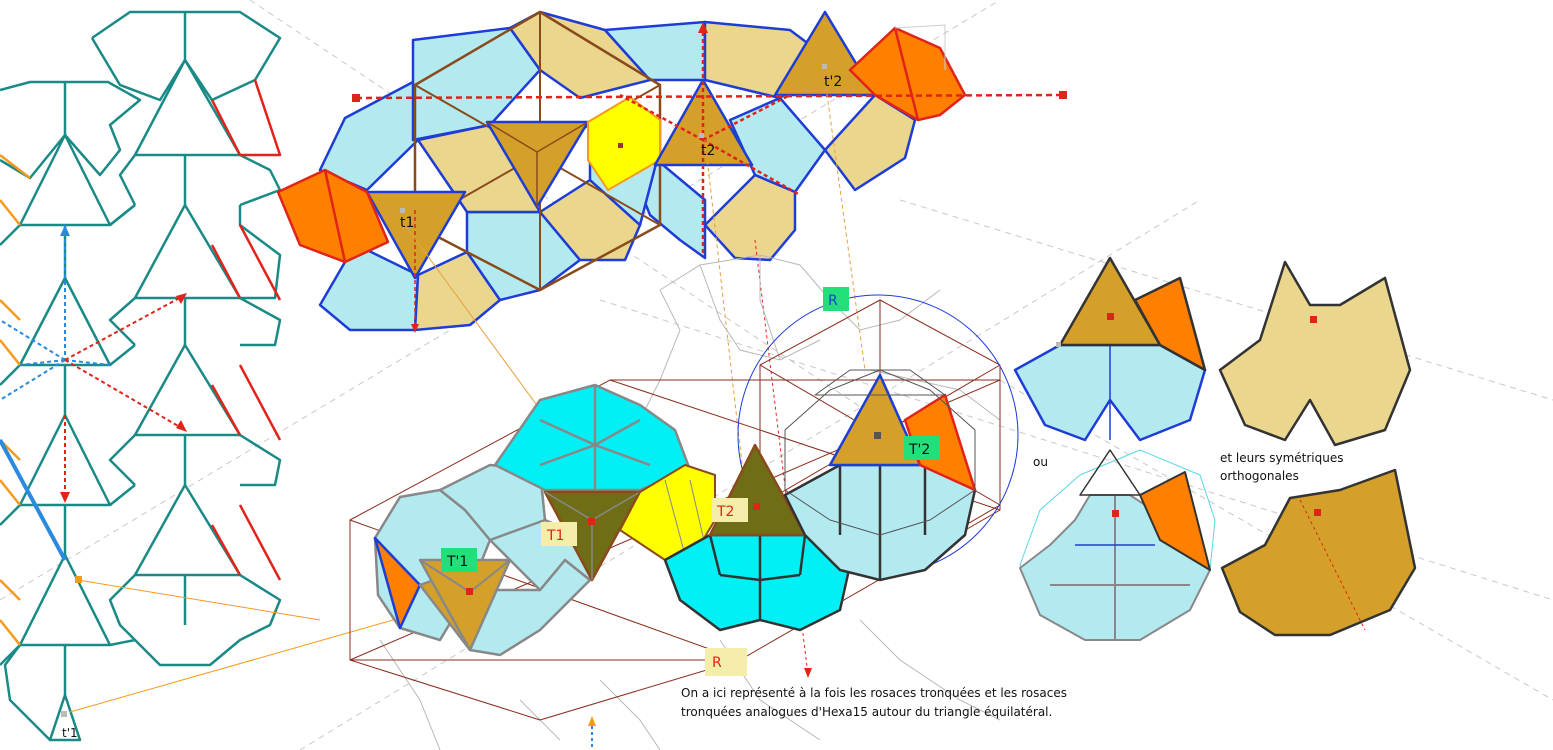 This screenshot has height=750, width=1553. Describe the element at coordinates (833, 82) in the screenshot. I see `label-tp2: t'2` at that location.